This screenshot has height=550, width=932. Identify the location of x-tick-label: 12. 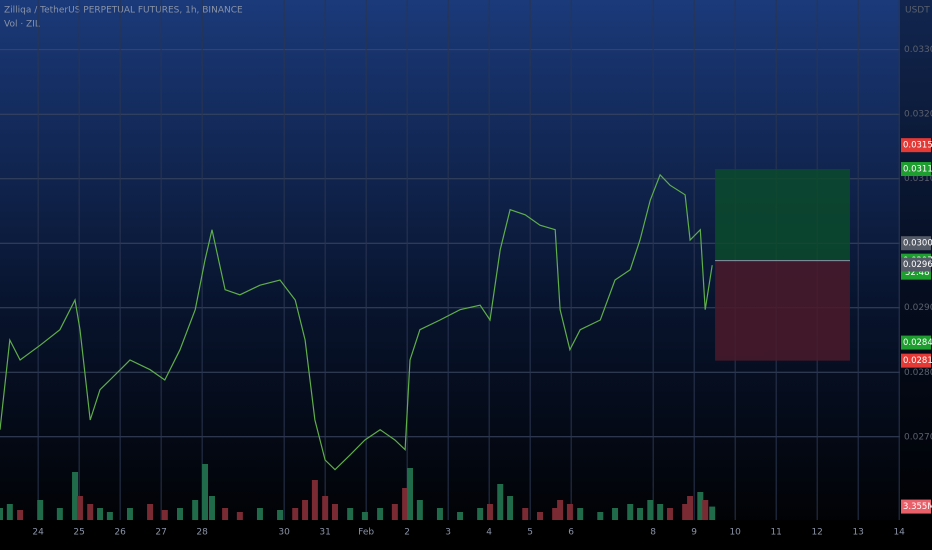
(816, 533).